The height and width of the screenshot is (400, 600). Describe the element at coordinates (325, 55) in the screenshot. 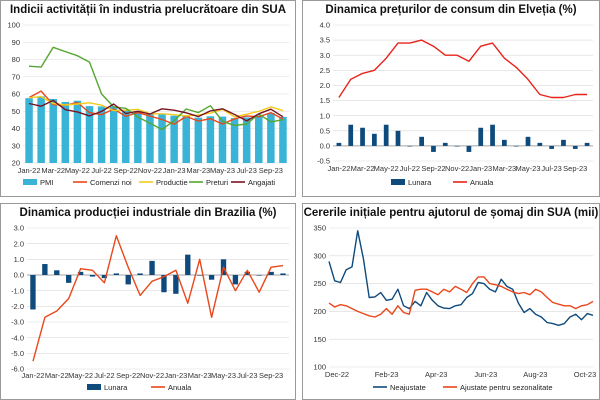

I see `y-tick-label: 3.0` at that location.